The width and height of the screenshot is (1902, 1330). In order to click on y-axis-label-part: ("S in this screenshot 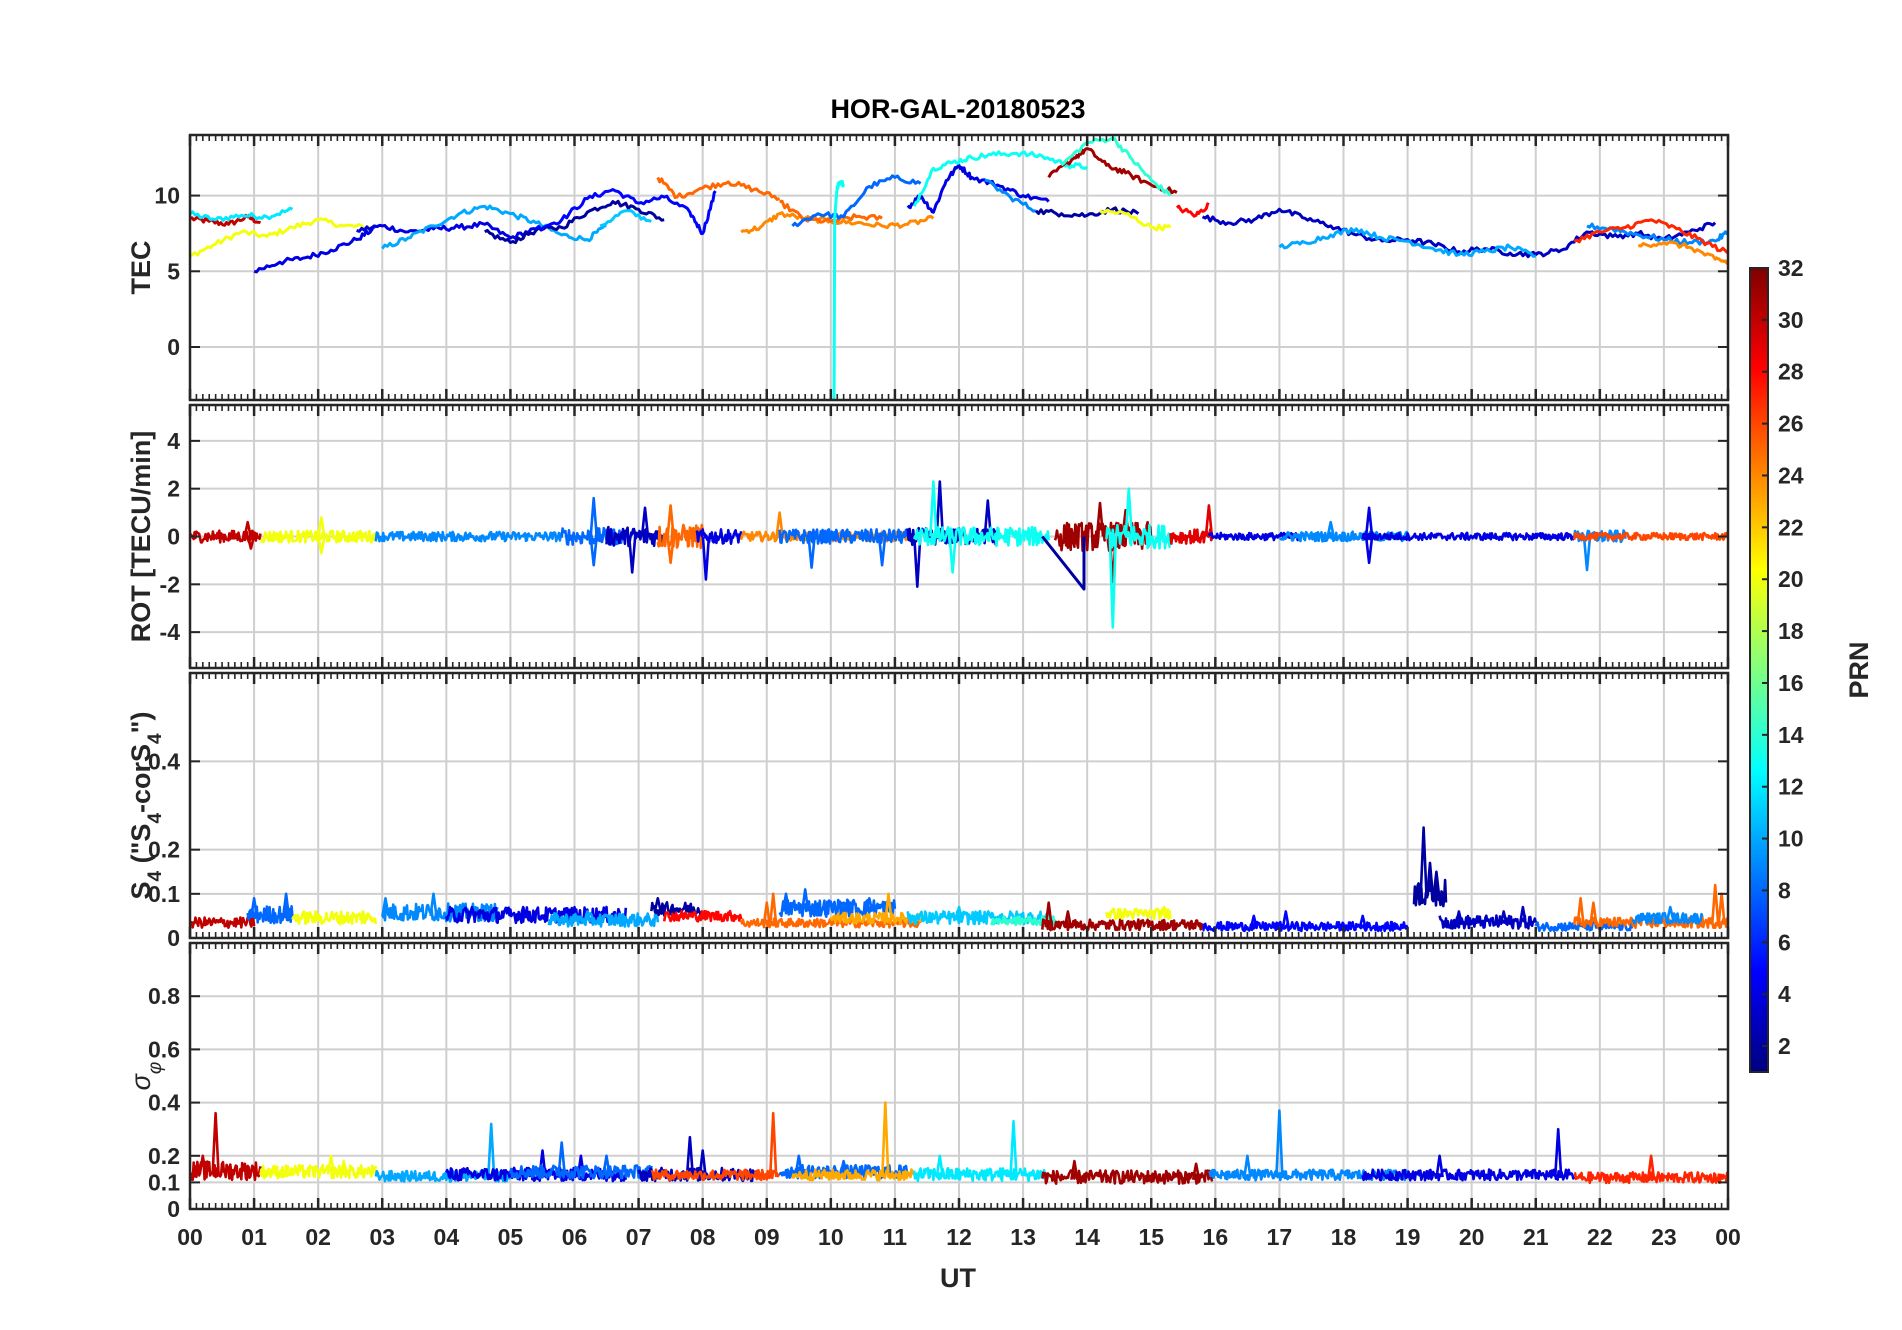, I will do `click(141, 847)`.